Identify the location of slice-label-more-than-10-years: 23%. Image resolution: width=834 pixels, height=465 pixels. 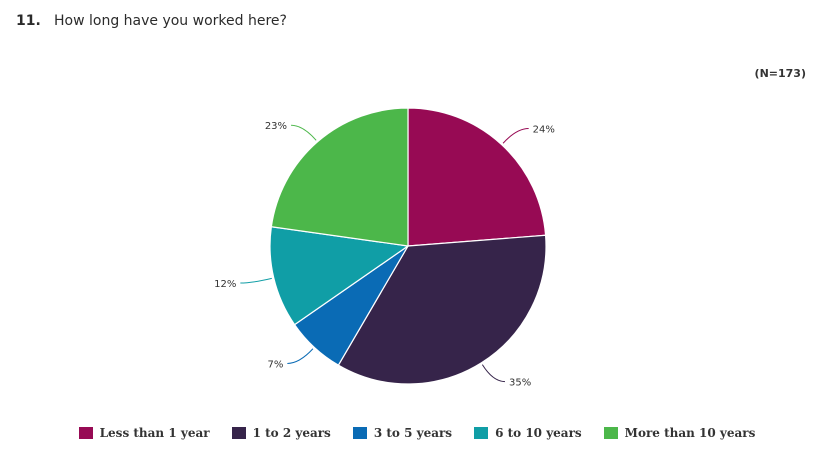
(276, 126).